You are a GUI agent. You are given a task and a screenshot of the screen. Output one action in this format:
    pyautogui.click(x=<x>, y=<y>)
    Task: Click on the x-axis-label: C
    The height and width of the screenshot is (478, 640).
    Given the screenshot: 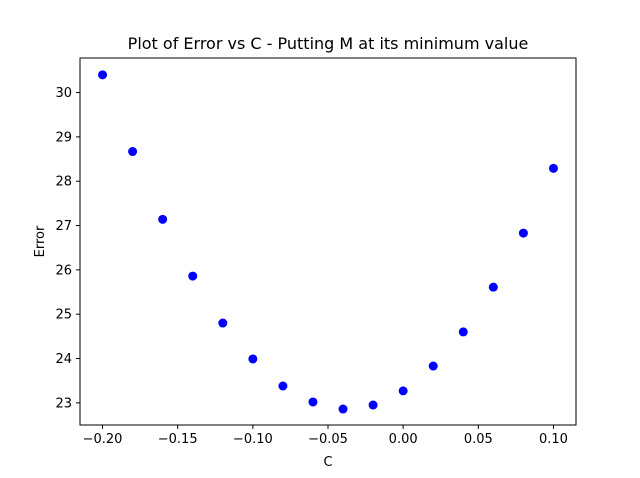 What is the action you would take?
    pyautogui.click(x=327, y=462)
    